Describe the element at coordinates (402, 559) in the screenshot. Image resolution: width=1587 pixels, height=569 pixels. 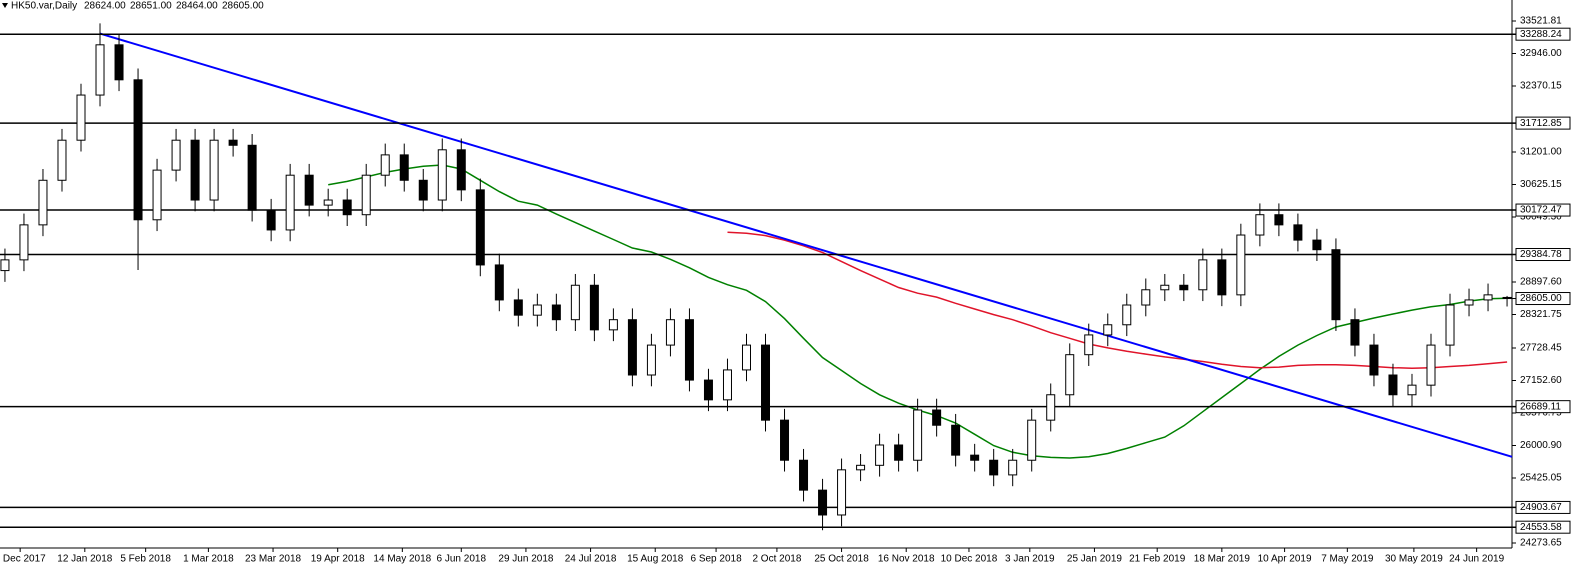
I see `x-tick-label: 14 May 2018` at that location.